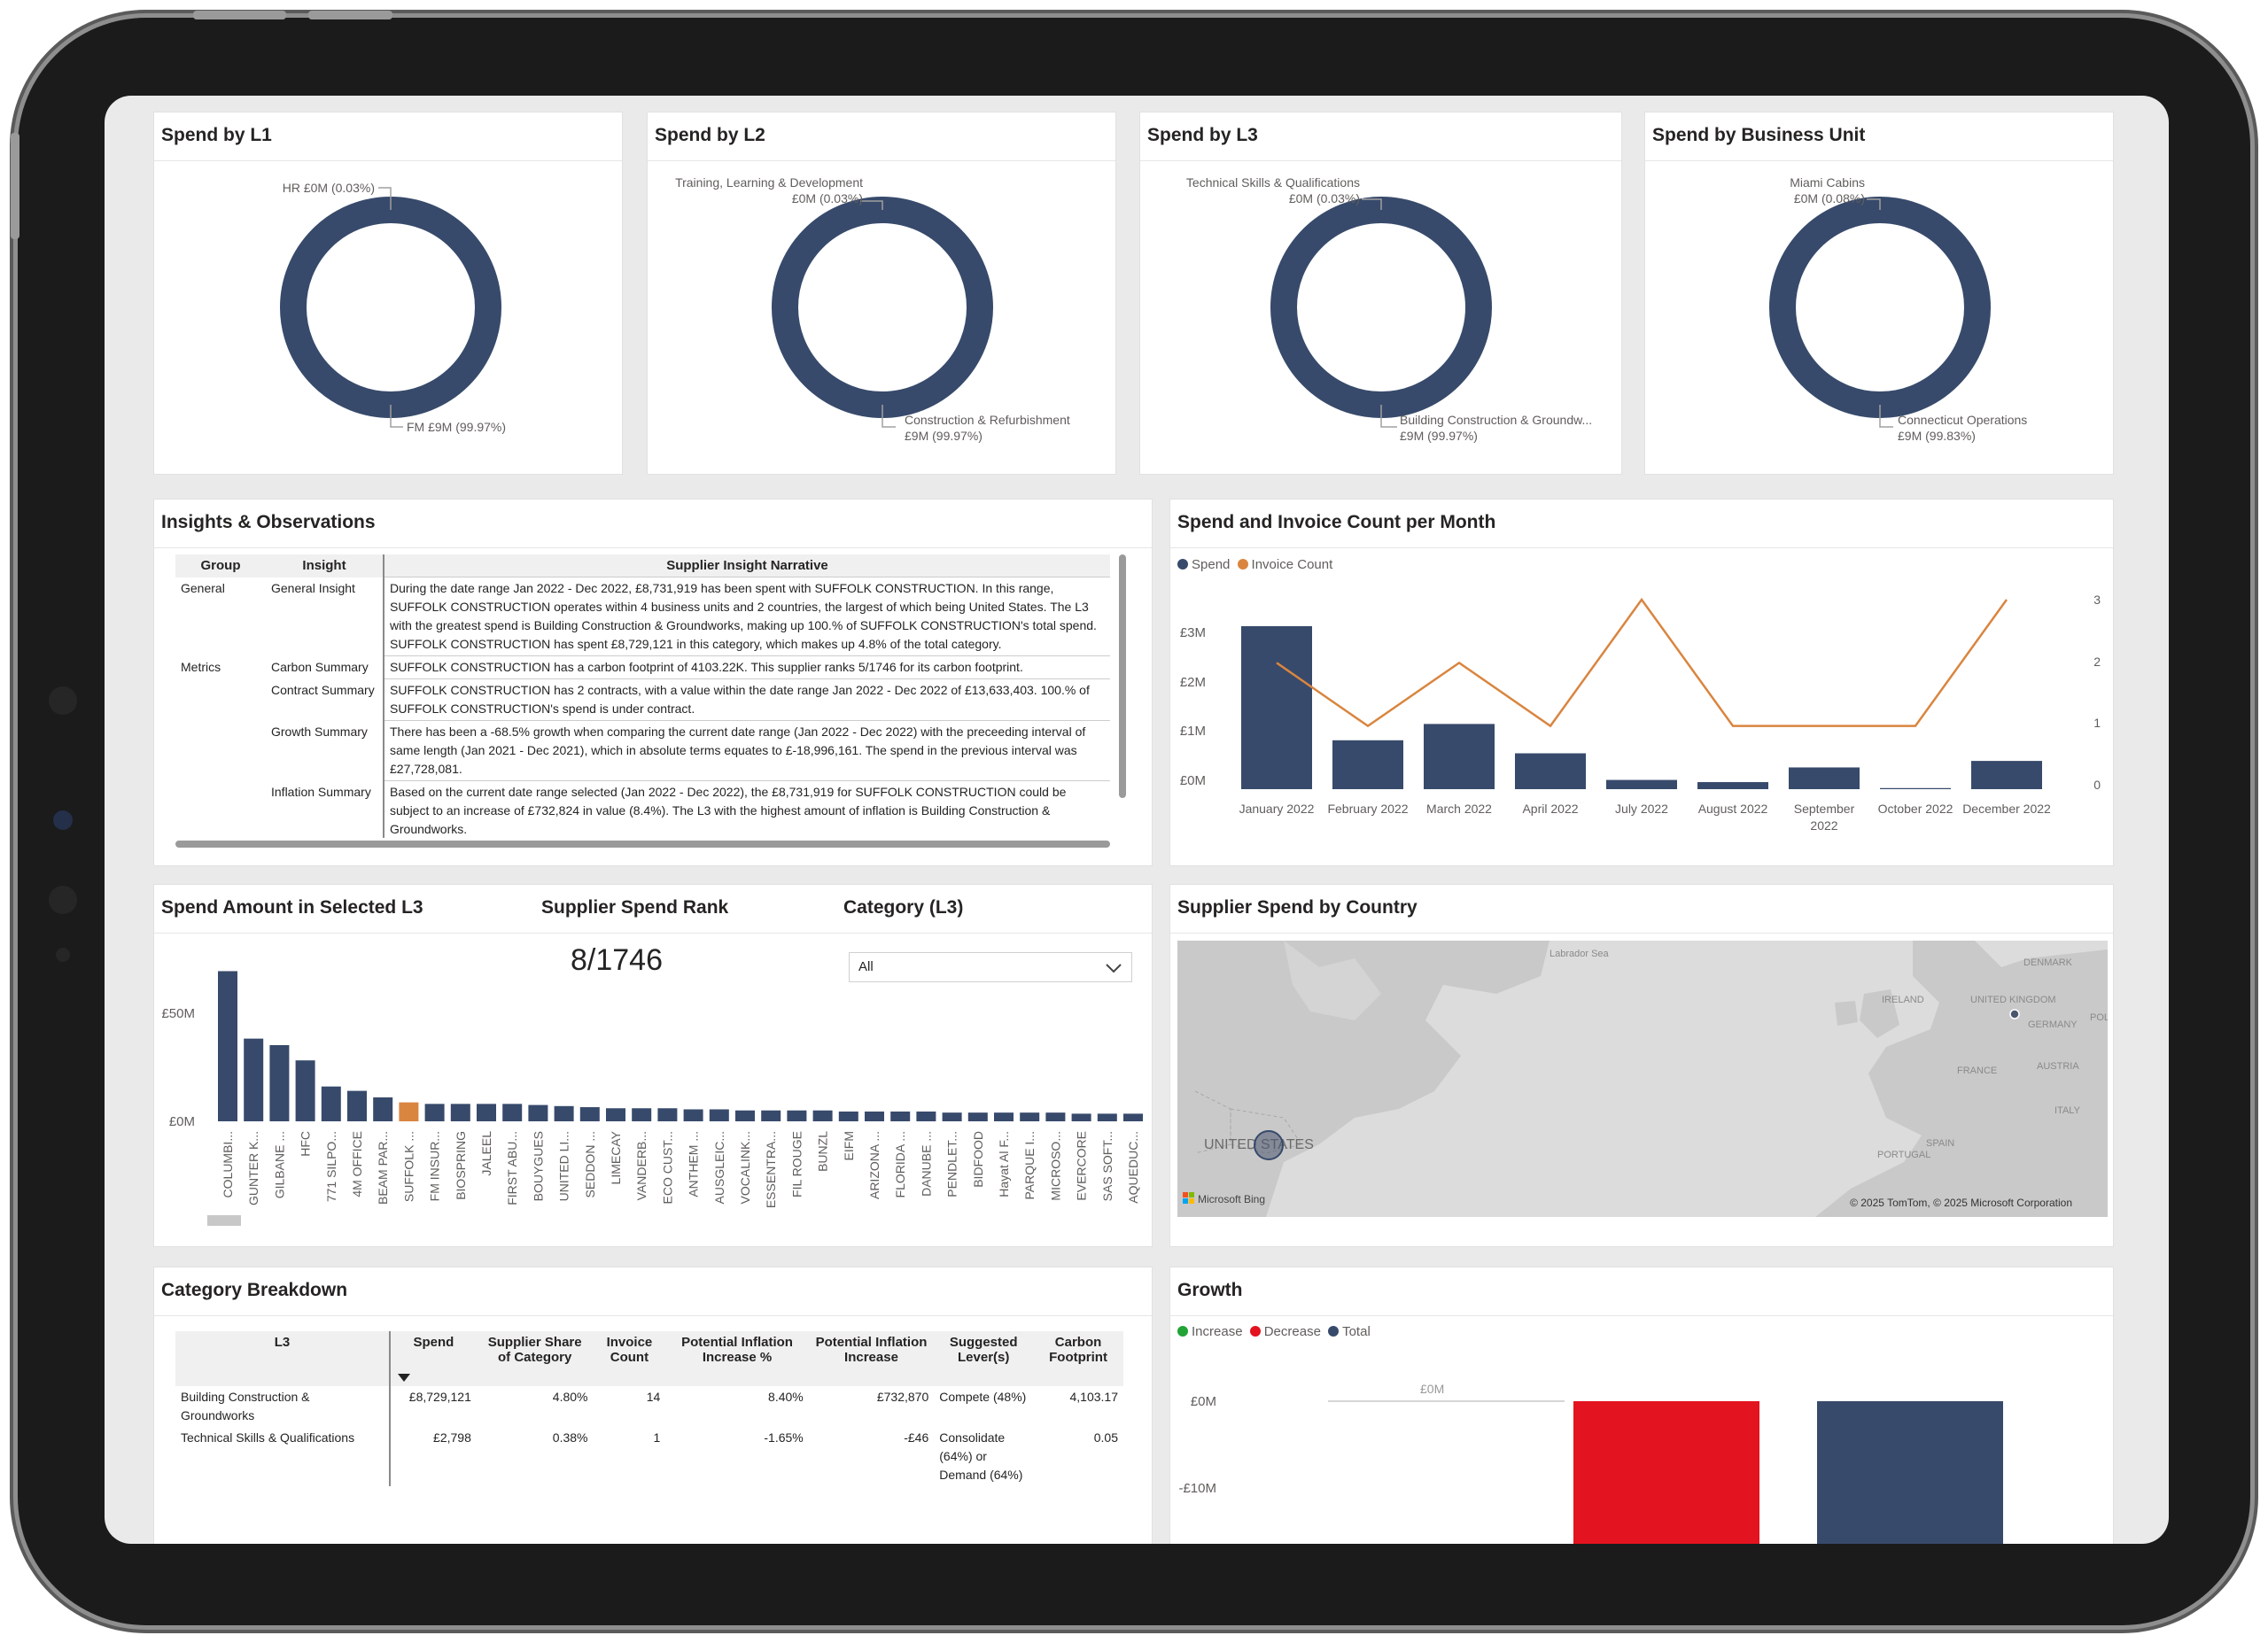 Image resolution: width=2268 pixels, height=1643 pixels. What do you see at coordinates (1910, 1473) in the screenshot?
I see `total-bar` at bounding box center [1910, 1473].